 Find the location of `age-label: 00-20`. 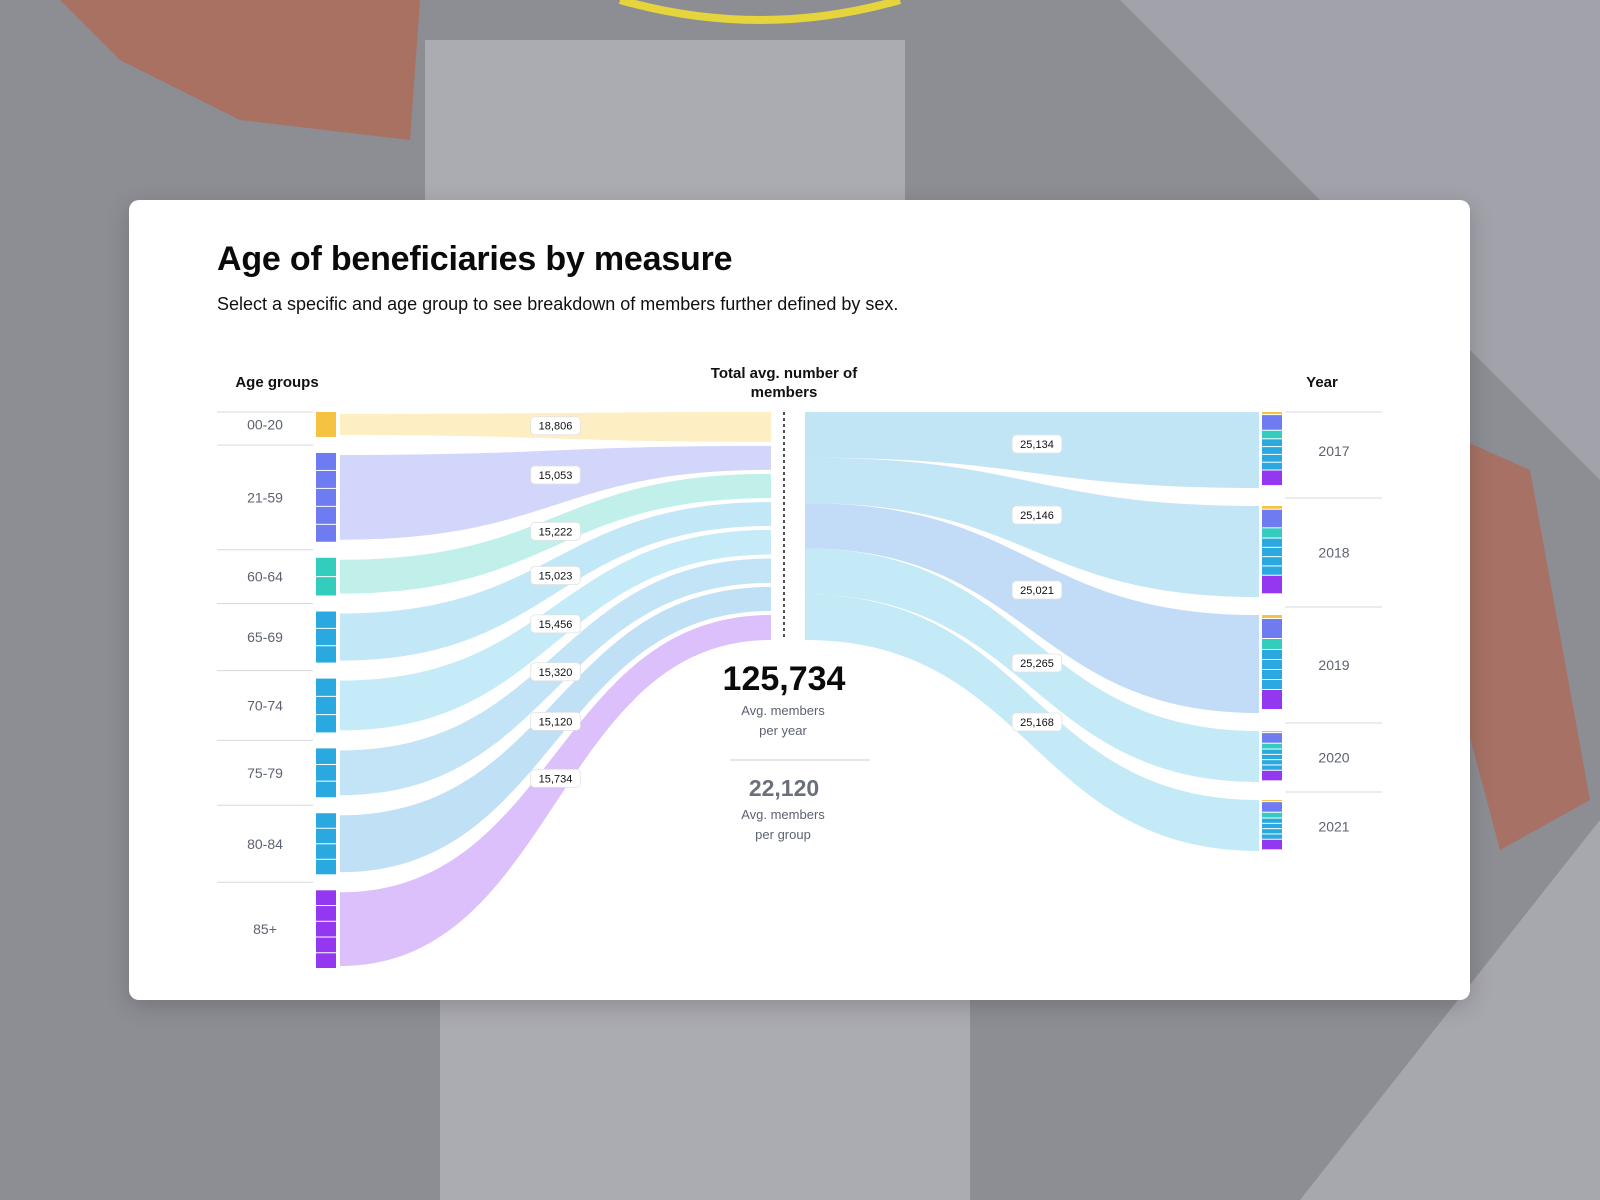

age-label: 00-20 is located at coordinates (265, 424).